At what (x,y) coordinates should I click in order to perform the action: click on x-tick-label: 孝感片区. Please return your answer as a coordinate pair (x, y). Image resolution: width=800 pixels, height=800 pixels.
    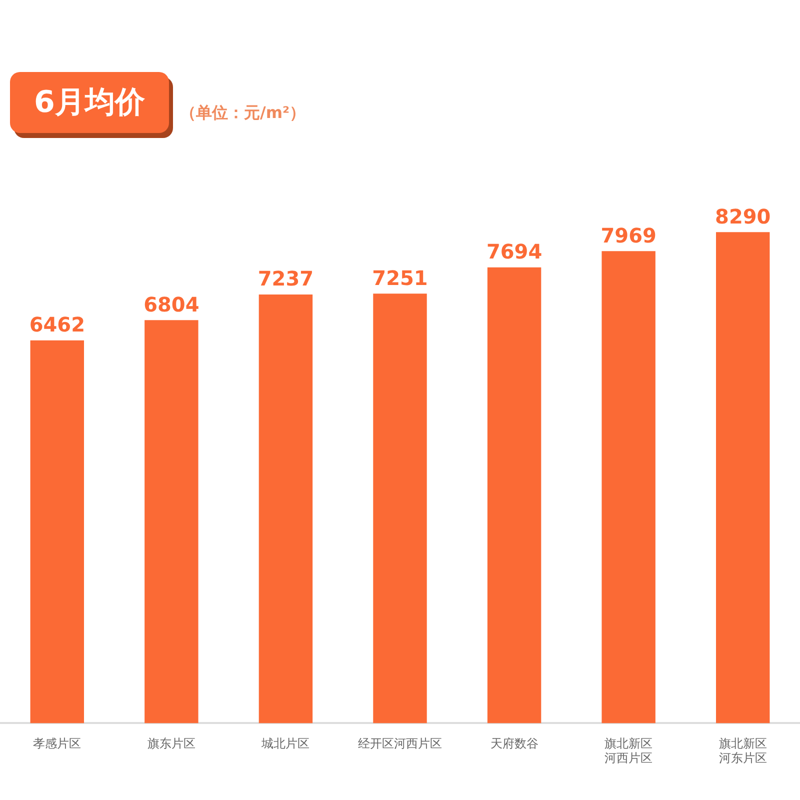
    Looking at the image, I should click on (57, 743).